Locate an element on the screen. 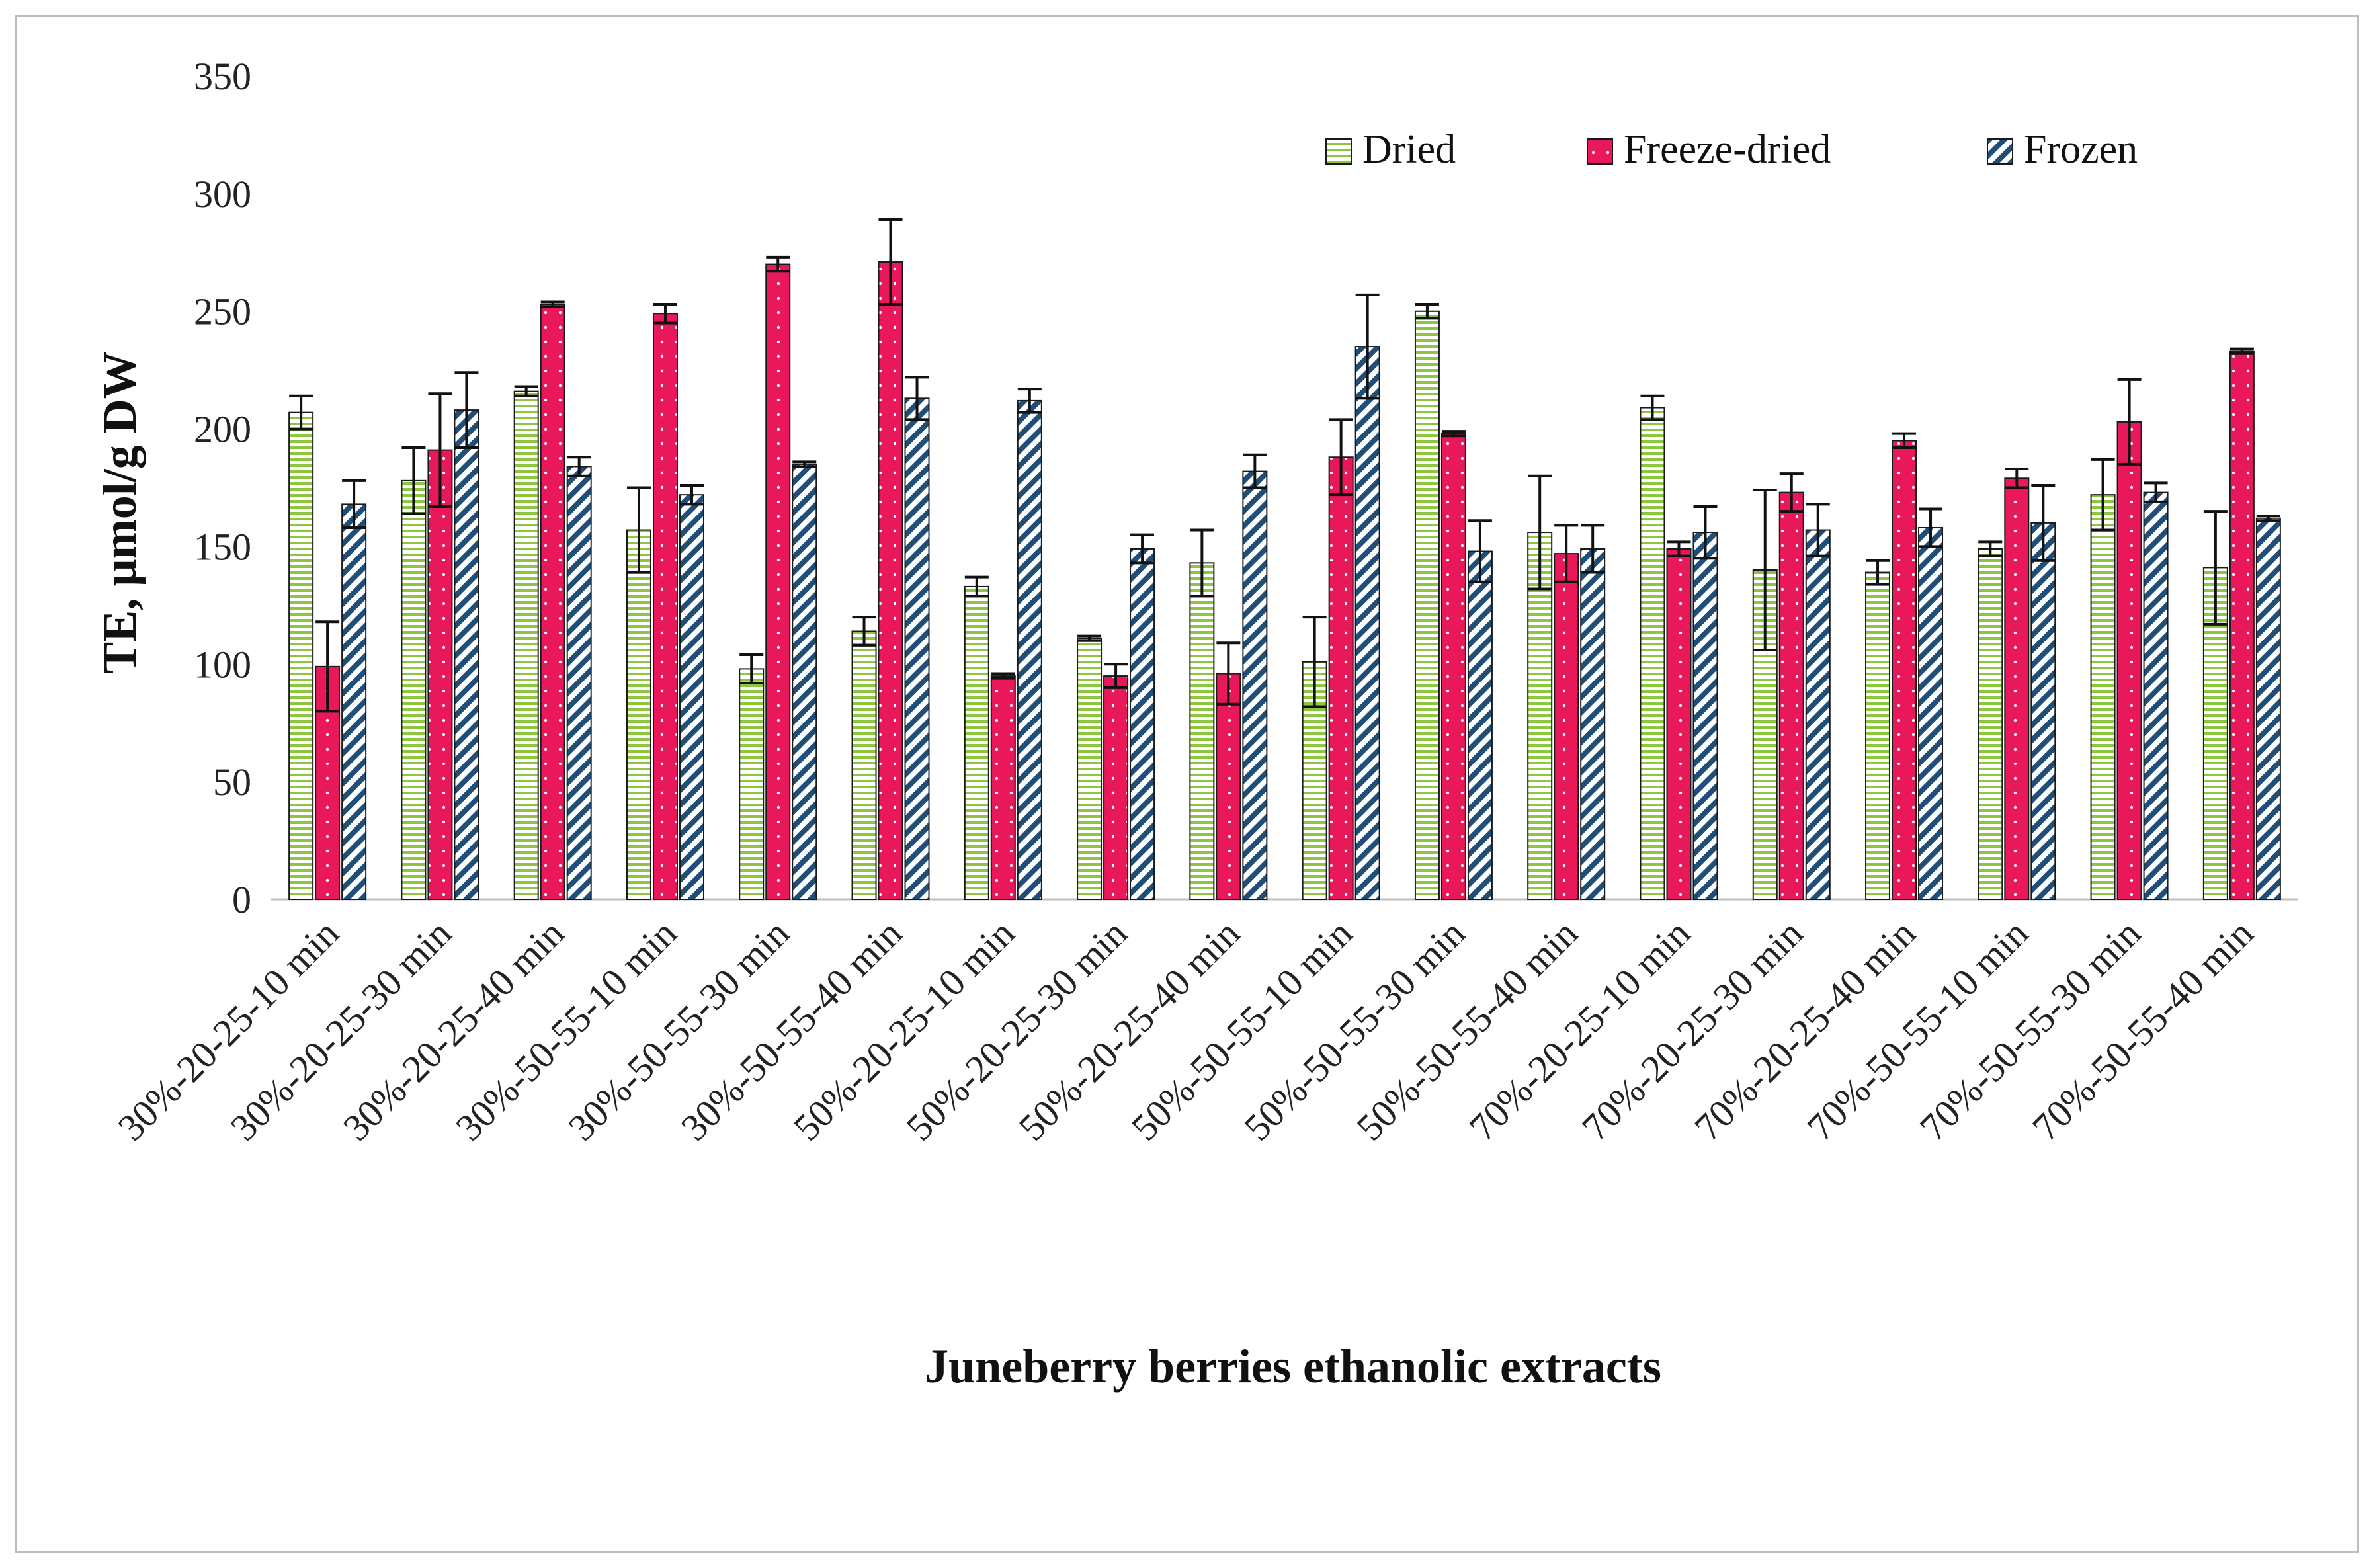 This screenshot has width=2375, height=1568. y-tick-label: 200 is located at coordinates (223, 429).